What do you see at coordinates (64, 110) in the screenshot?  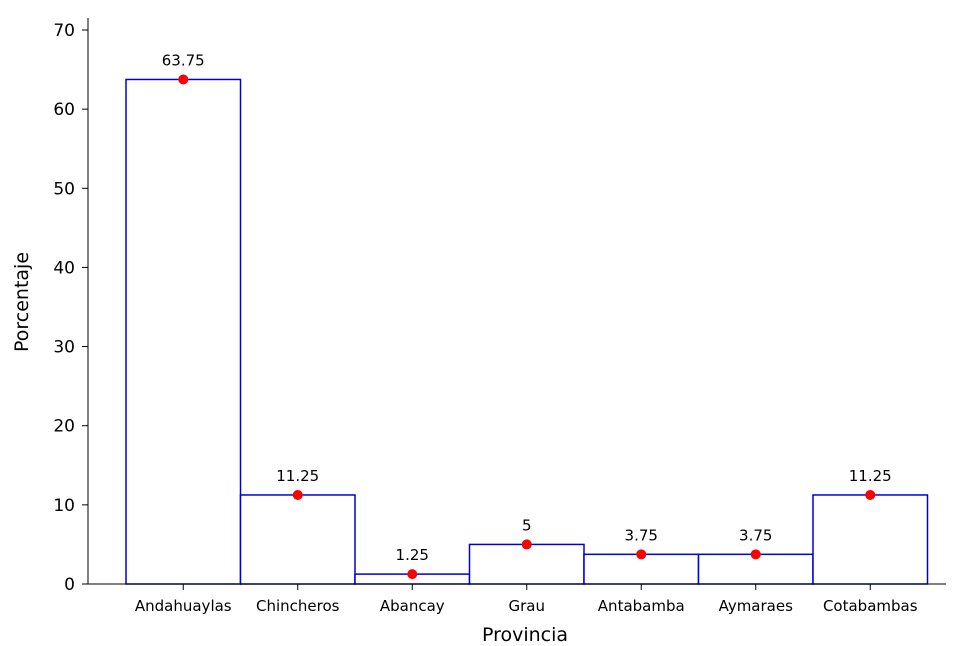 I see `y-tick-label: 60` at bounding box center [64, 110].